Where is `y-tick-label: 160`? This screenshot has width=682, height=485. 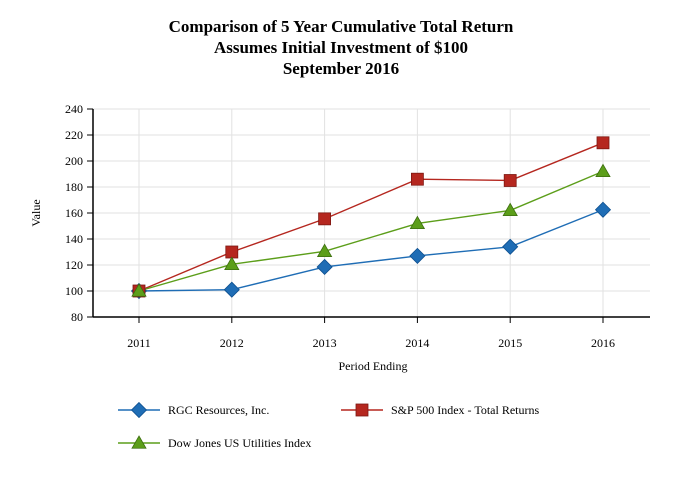 y-tick-label: 160 is located at coordinates (74, 213).